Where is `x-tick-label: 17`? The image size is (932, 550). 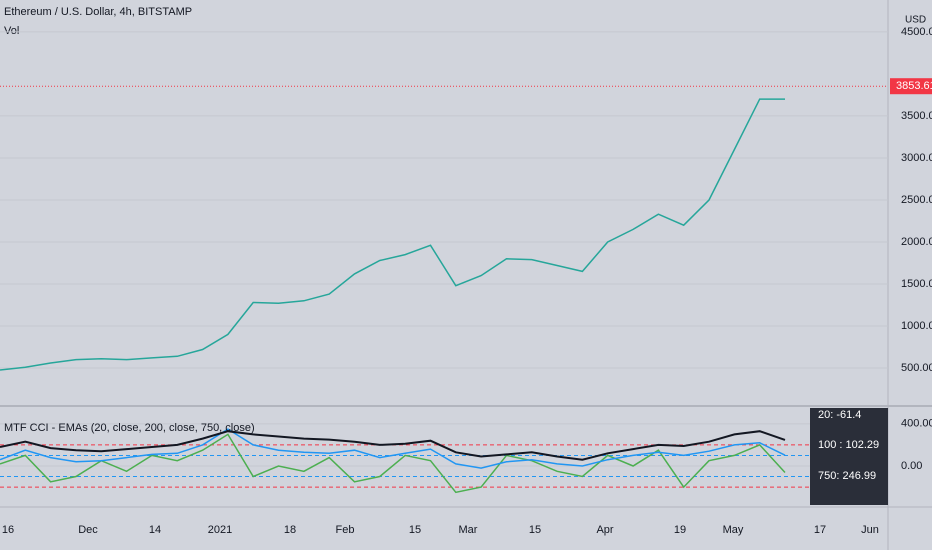 x-tick-label: 17 is located at coordinates (820, 530).